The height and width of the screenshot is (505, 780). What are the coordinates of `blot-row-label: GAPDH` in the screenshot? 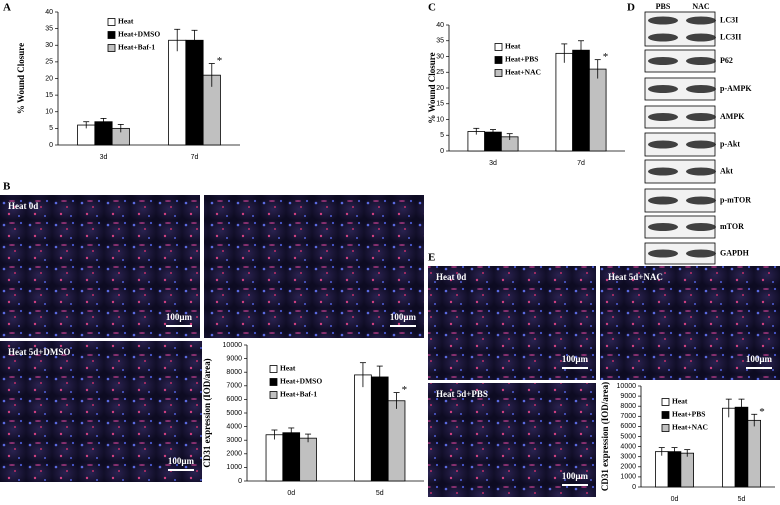 It's located at (735, 252).